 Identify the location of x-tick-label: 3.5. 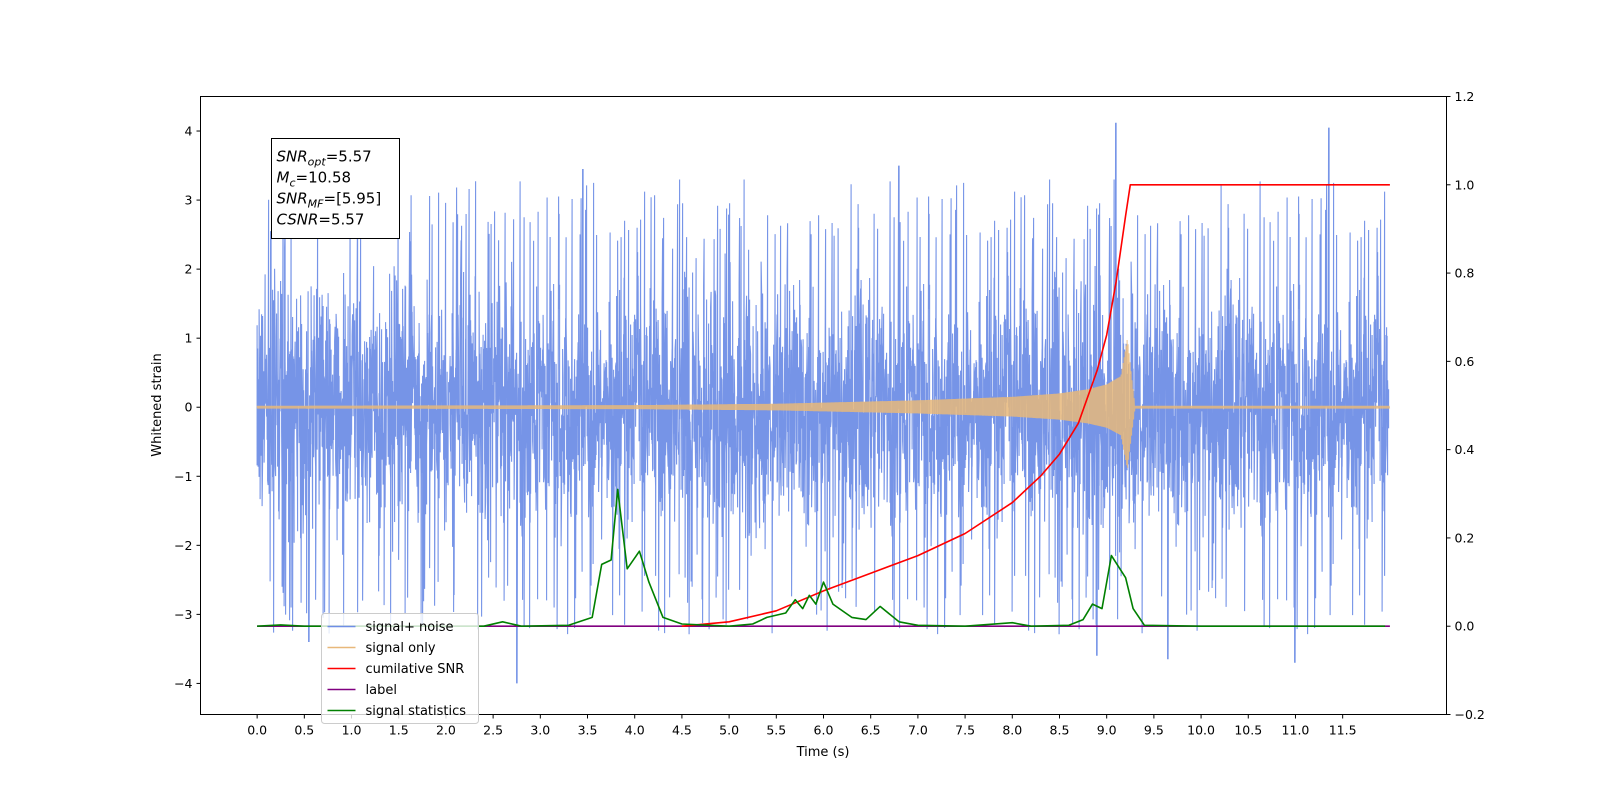
(588, 730).